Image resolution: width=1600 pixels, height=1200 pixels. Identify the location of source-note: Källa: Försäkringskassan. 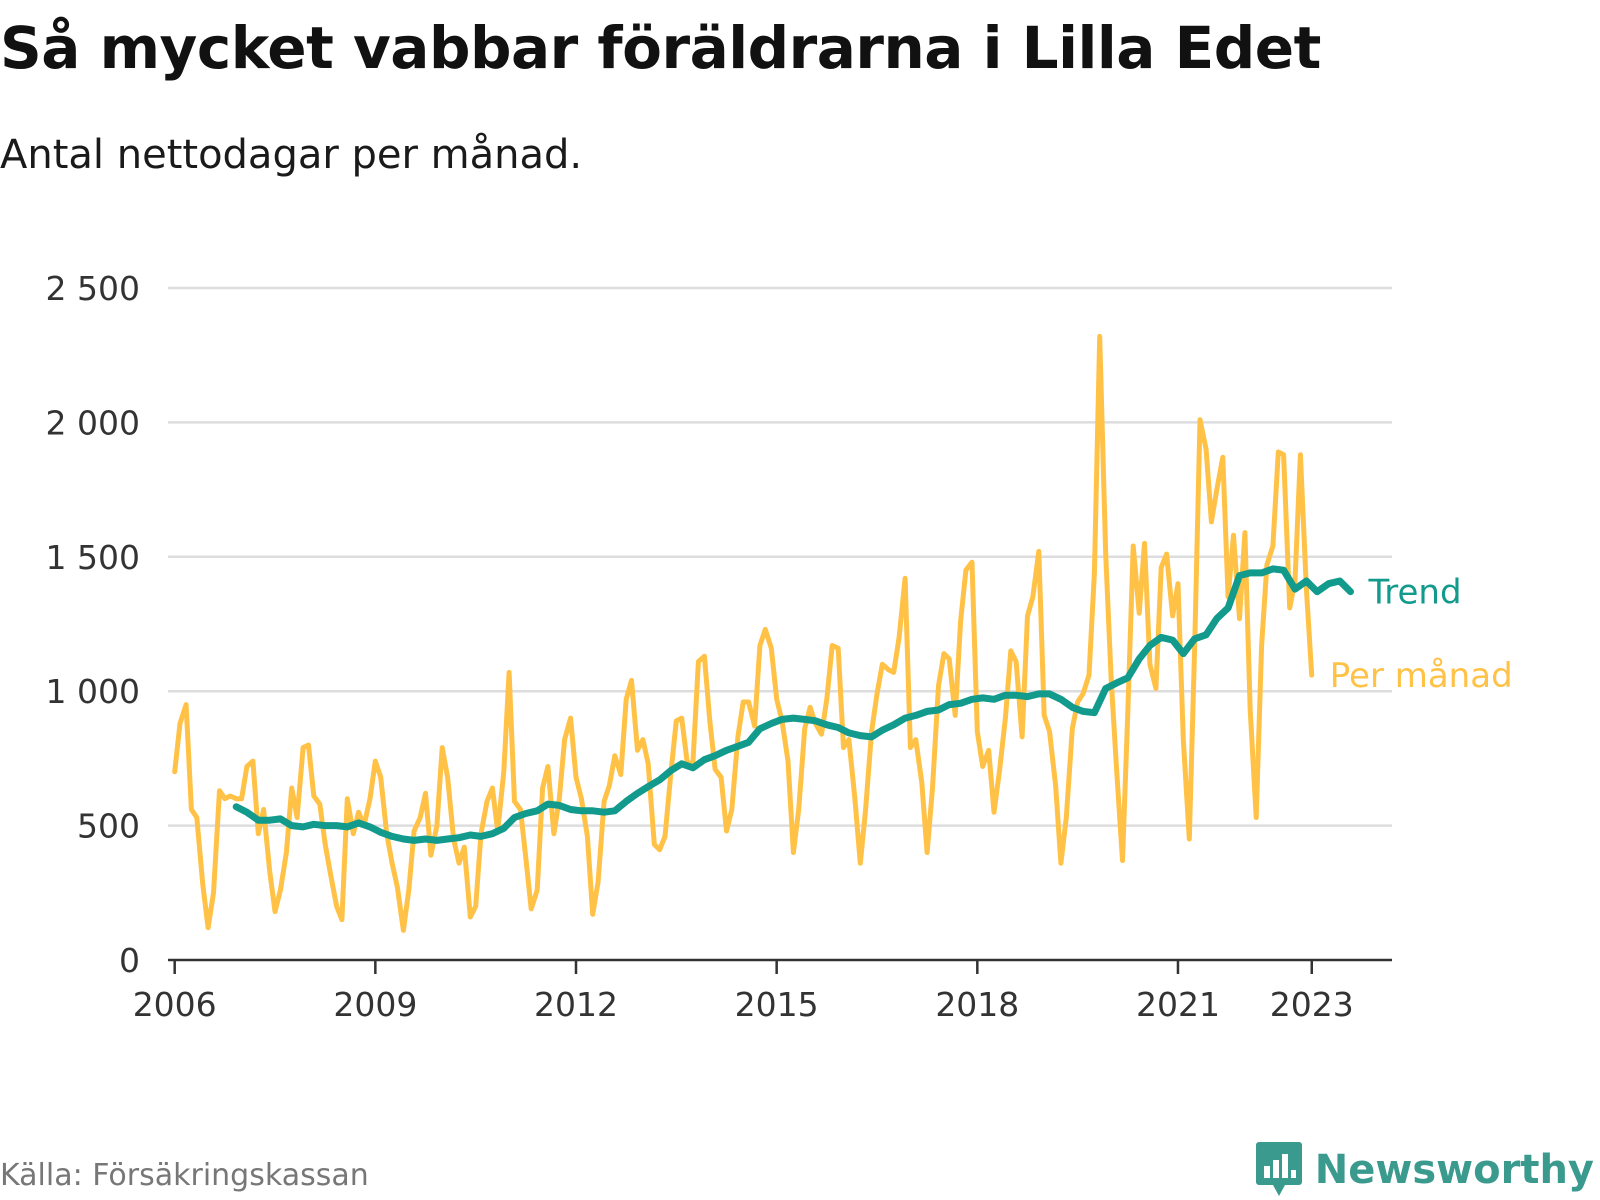
(184, 1175).